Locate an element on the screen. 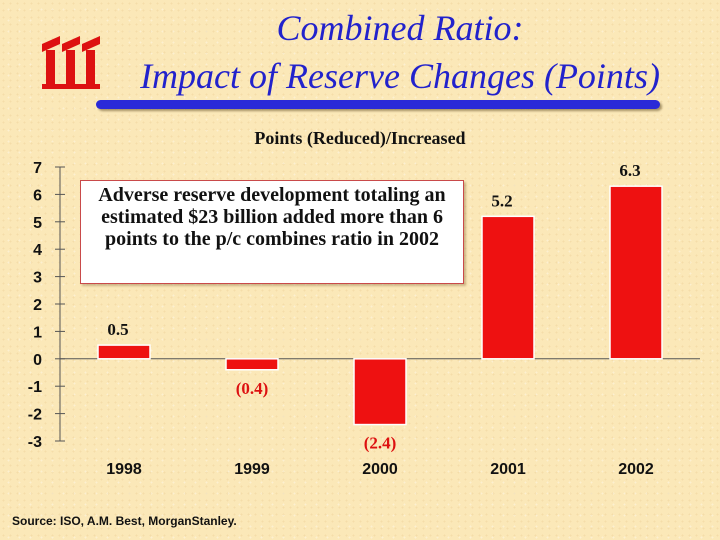 The image size is (720, 540). value-label-1998: 0.5 is located at coordinates (117, 329).